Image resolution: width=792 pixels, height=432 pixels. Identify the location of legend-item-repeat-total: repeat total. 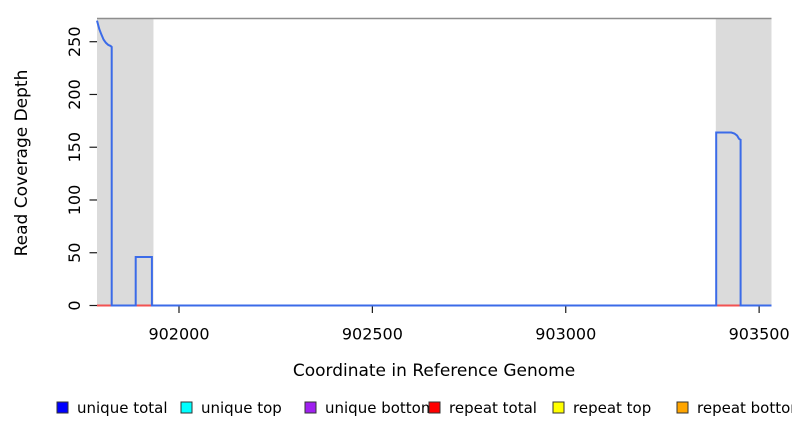
(482, 408).